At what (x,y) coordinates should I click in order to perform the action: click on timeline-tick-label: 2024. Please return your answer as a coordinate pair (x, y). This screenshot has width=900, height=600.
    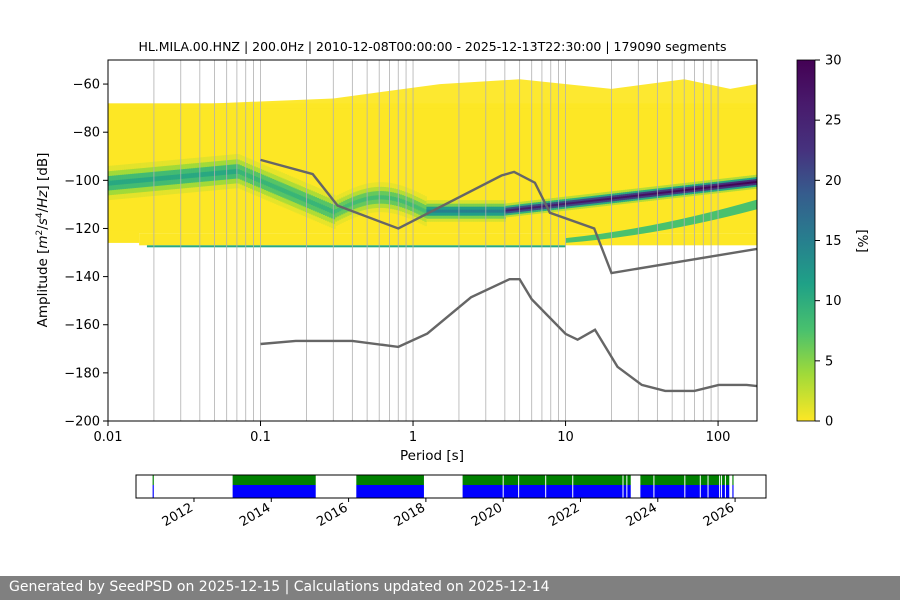
    Looking at the image, I should click on (642, 515).